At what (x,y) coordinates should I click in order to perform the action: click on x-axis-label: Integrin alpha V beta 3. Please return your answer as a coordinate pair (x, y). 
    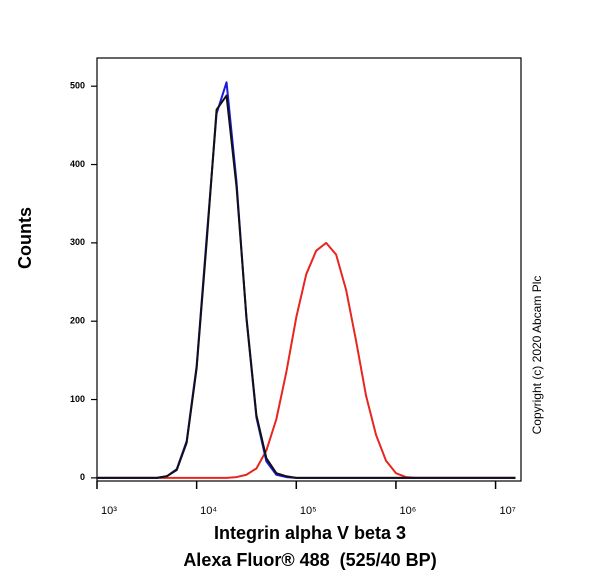
    Looking at the image, I should click on (310, 533).